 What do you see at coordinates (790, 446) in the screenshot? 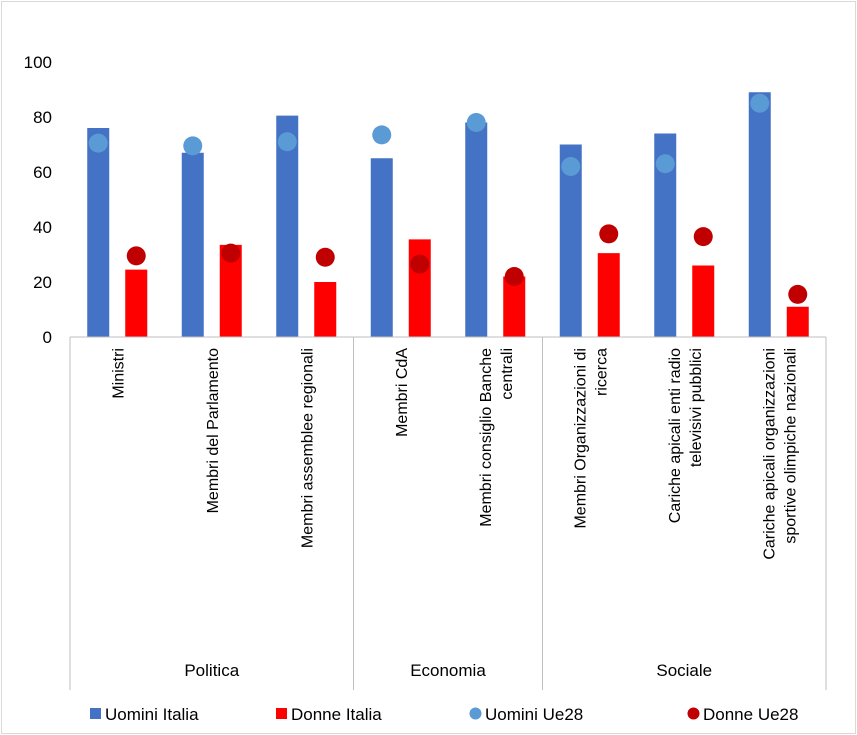
I see `category-label: sportive olimpiche nazionali` at bounding box center [790, 446].